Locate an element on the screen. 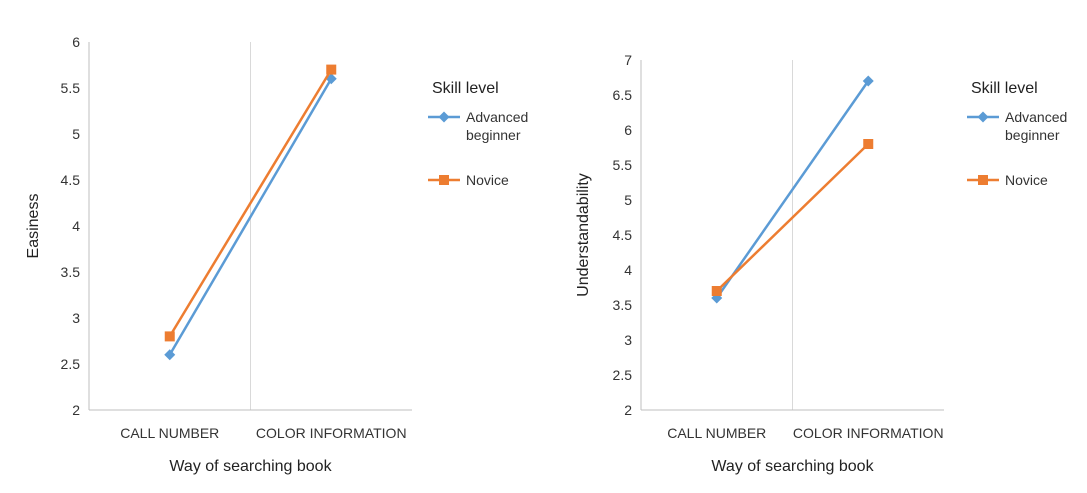 Image resolution: width=1087 pixels, height=493 pixels. y-tick-label: 7 is located at coordinates (628, 60).